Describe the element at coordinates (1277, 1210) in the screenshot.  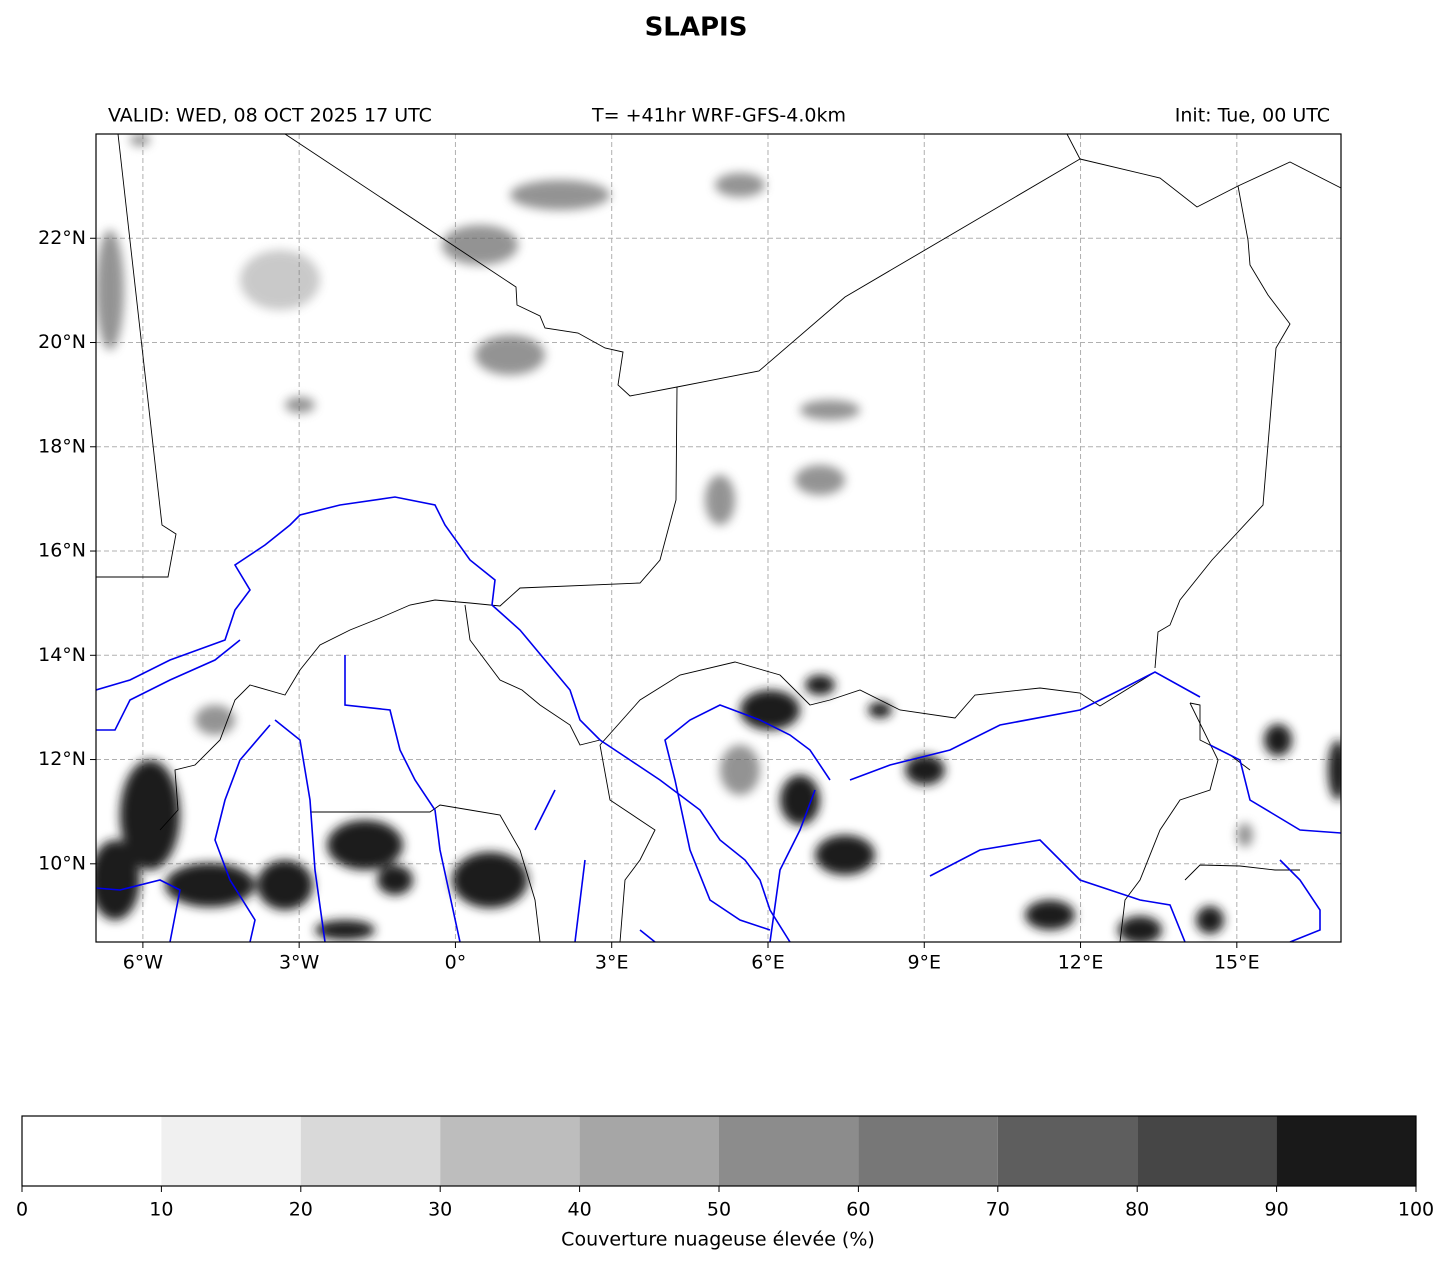
I see `colorbar-tick-label: 90` at that location.